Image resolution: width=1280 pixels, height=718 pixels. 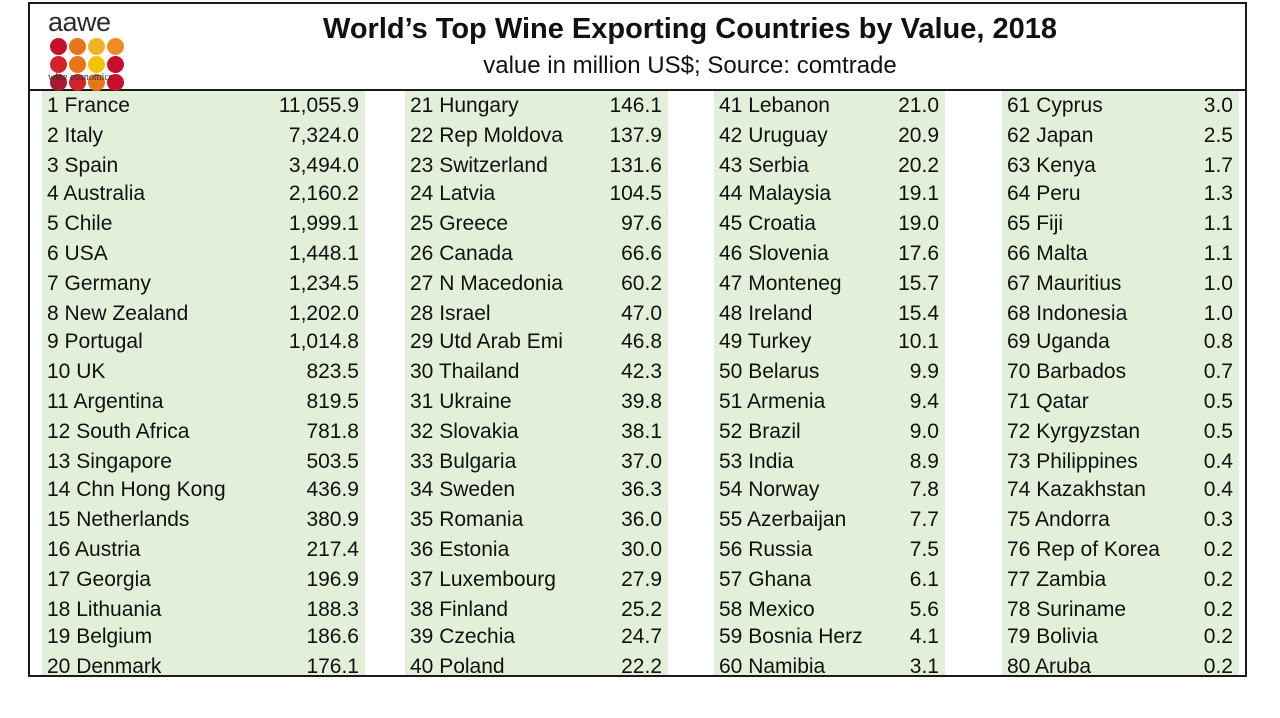 I want to click on country-label: 17 Georgia, so click(x=99, y=580).